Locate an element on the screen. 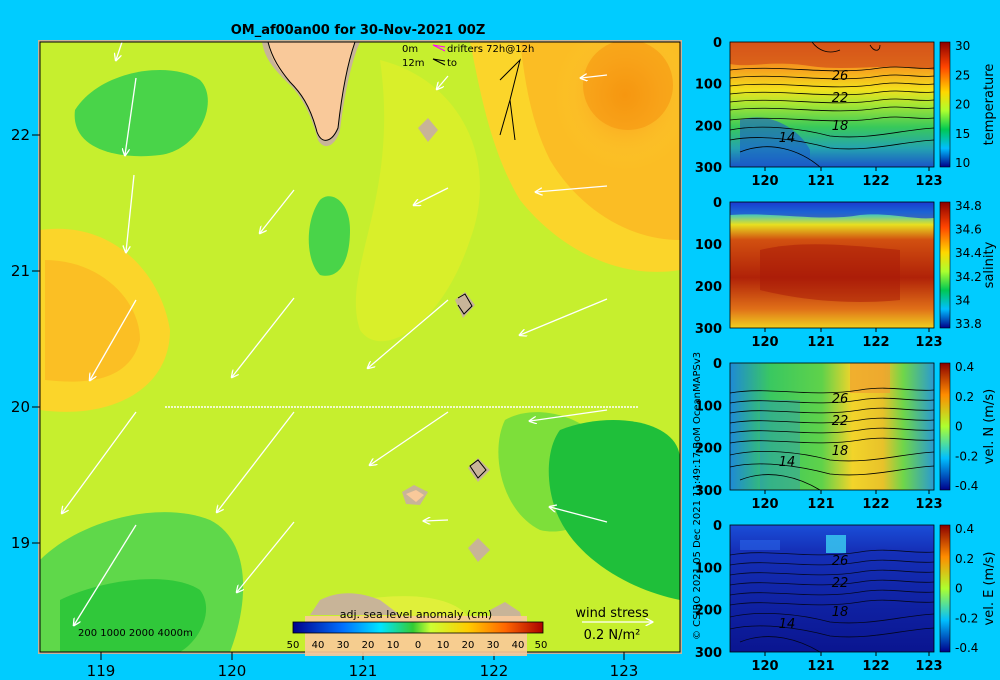 The height and width of the screenshot is (680, 1000). colorbar-tick-label: 34.4 is located at coordinates (968, 253).